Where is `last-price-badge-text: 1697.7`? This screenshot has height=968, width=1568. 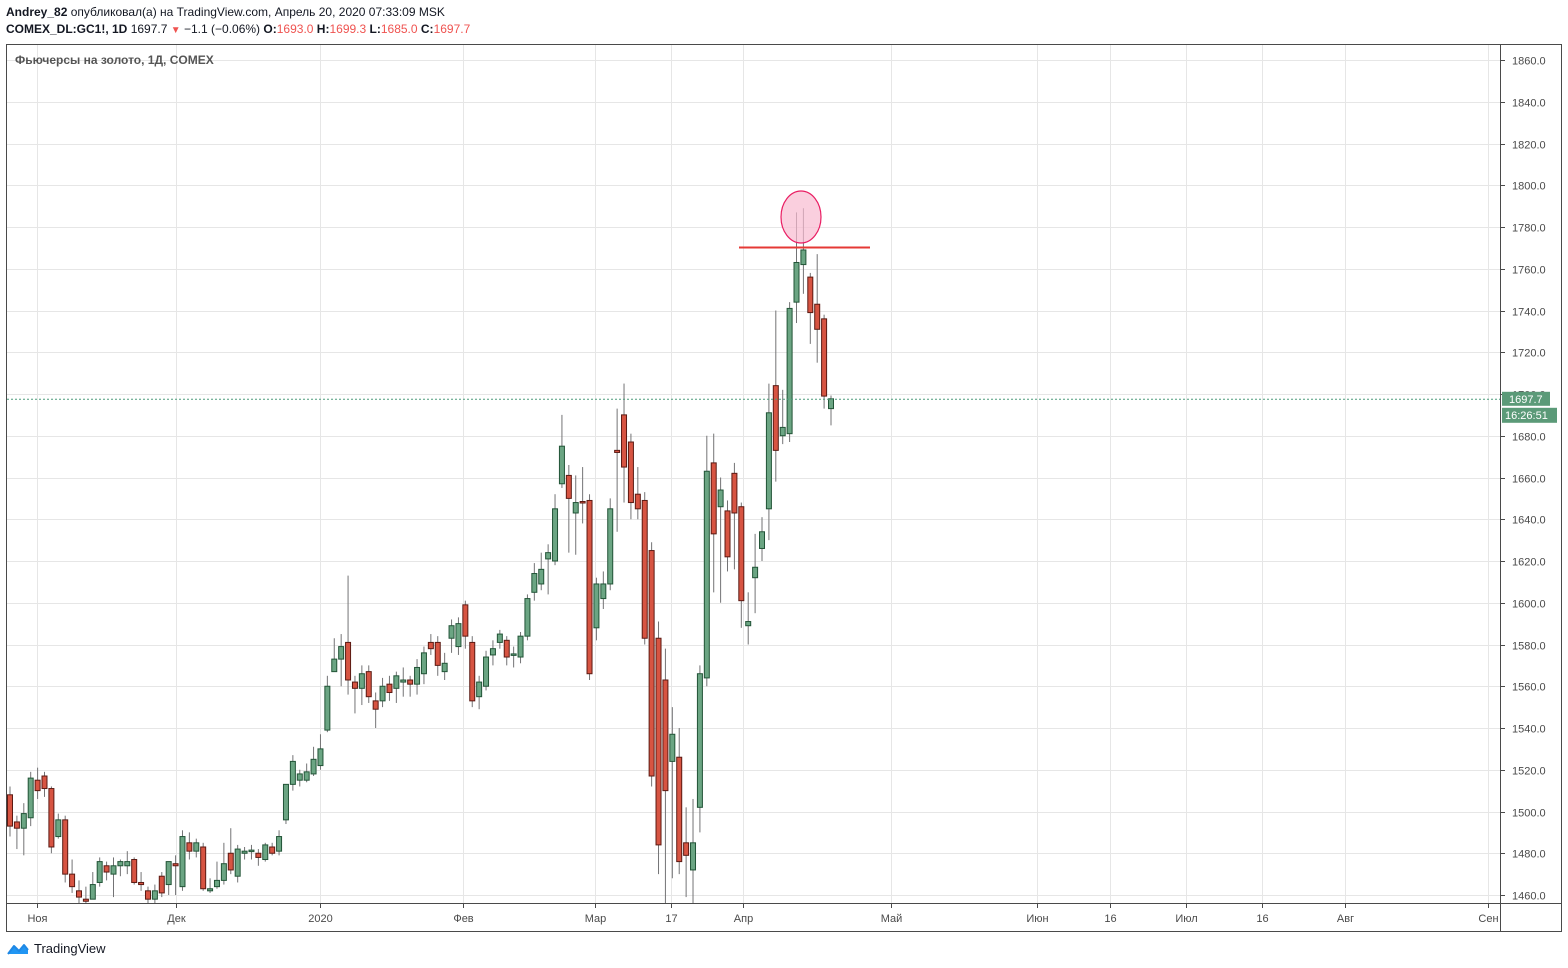 last-price-badge-text: 1697.7 is located at coordinates (1526, 400).